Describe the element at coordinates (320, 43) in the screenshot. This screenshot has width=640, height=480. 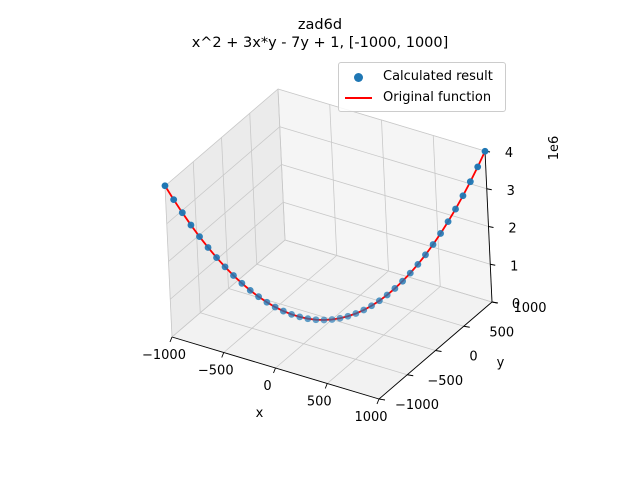
I see `chart-subtitle: x^2 + 3x*y - 7y + 1, [-1000, 1000]` at that location.